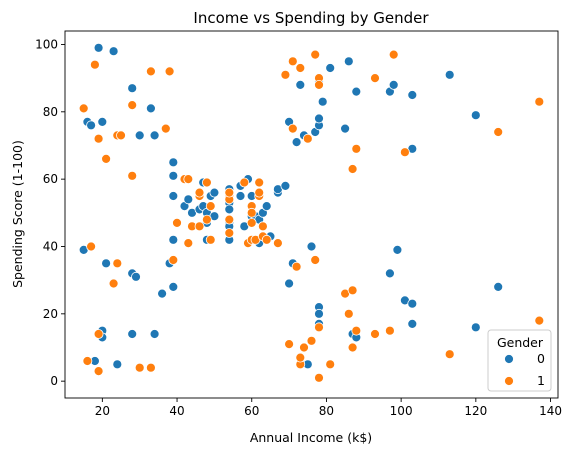  I want to click on chart-title: Income vs Spending by Gender, so click(311, 18).